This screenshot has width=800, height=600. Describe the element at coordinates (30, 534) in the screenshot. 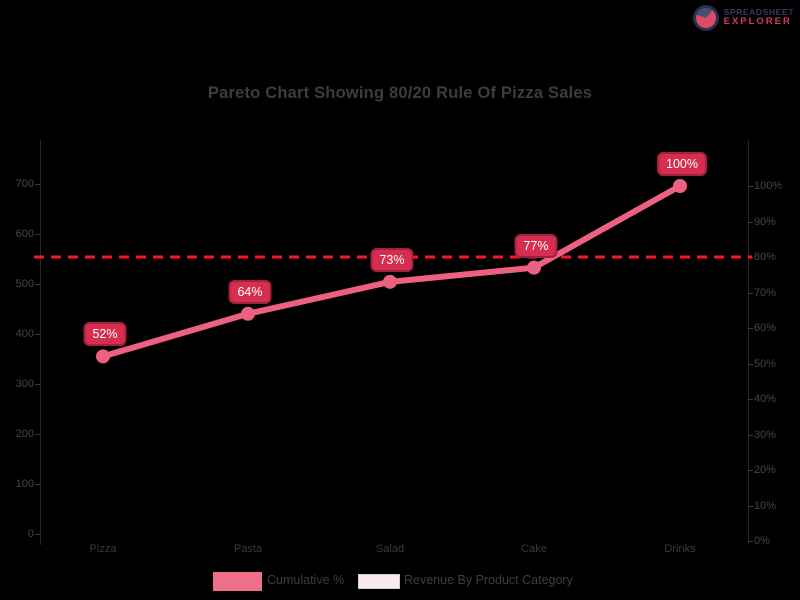

I see `y-axis-left-tick-label: 0` at that location.